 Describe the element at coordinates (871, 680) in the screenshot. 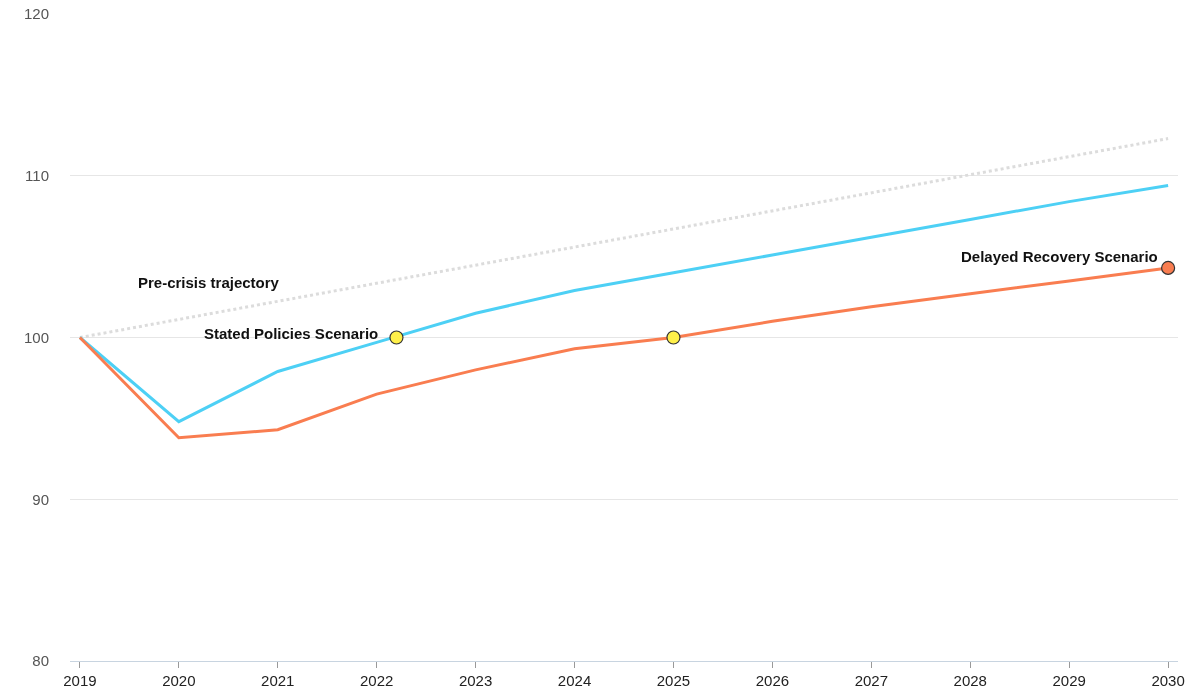

I see `x-tick-label: 2027` at that location.